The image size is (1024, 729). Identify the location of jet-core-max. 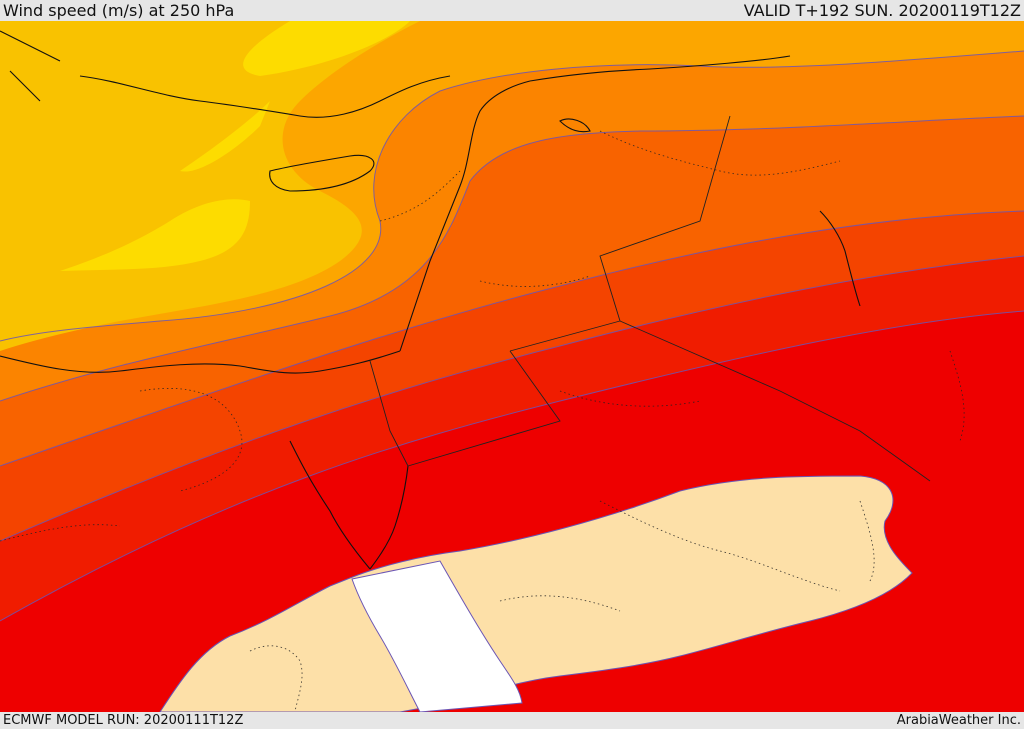
(437, 636).